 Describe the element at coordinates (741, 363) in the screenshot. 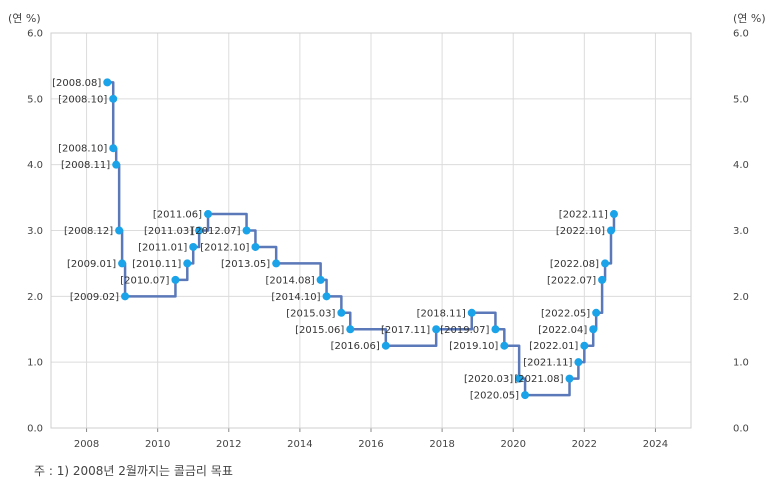

I see `y-tick-right: 1.0` at that location.